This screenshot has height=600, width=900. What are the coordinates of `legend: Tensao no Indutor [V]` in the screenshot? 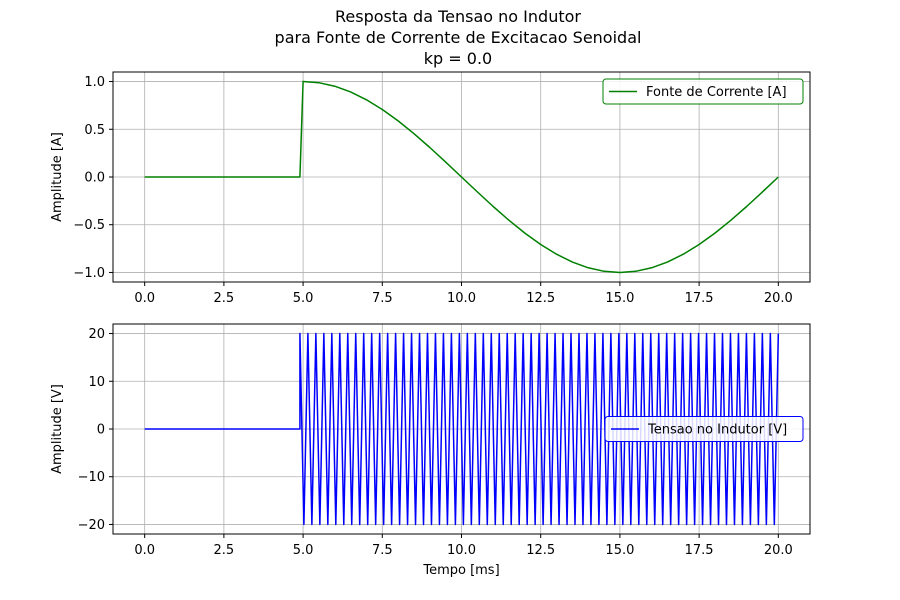 It's located at (704, 429).